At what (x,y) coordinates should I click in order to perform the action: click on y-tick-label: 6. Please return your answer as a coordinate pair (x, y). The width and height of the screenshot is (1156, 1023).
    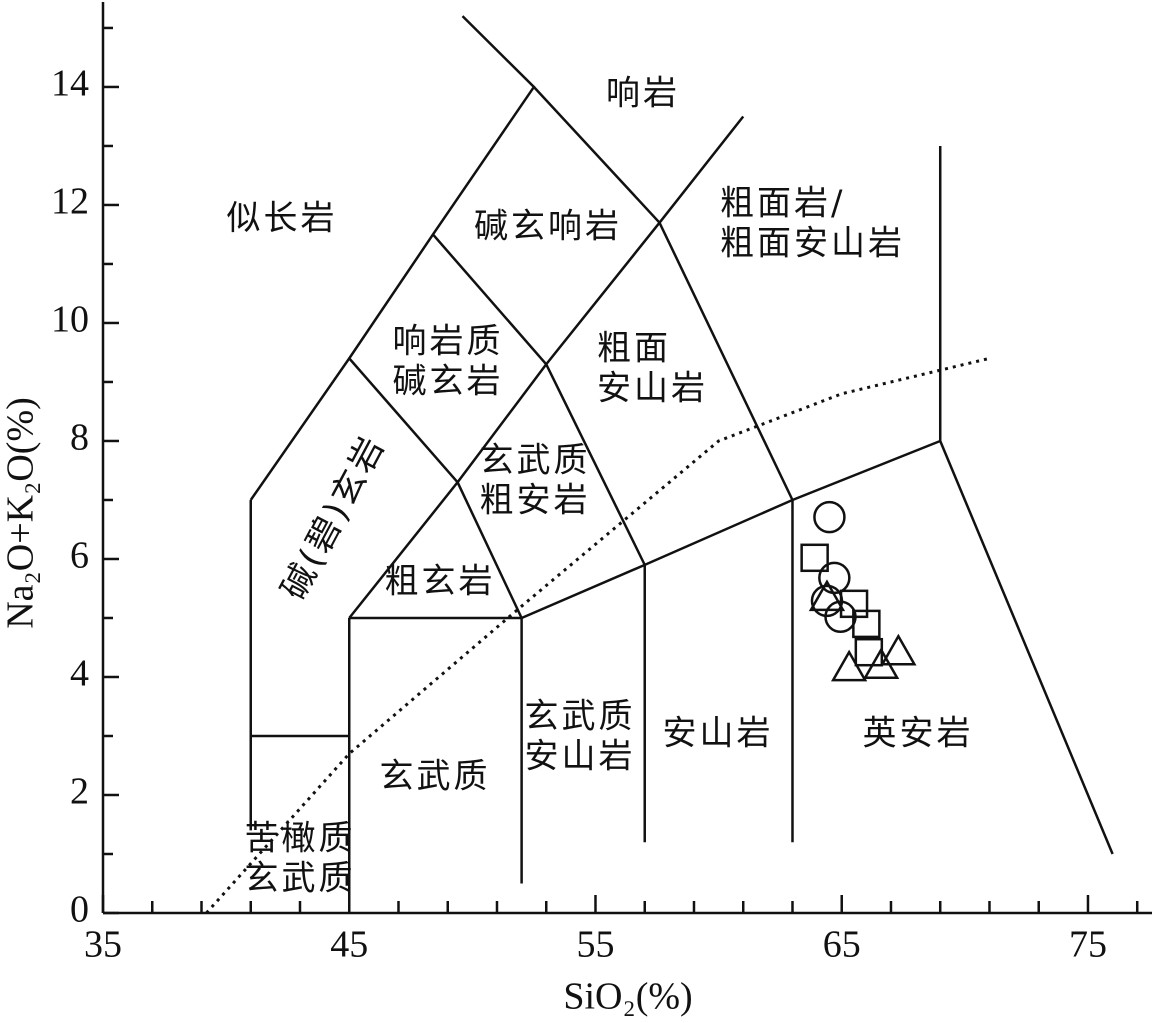
    Looking at the image, I should click on (79, 556).